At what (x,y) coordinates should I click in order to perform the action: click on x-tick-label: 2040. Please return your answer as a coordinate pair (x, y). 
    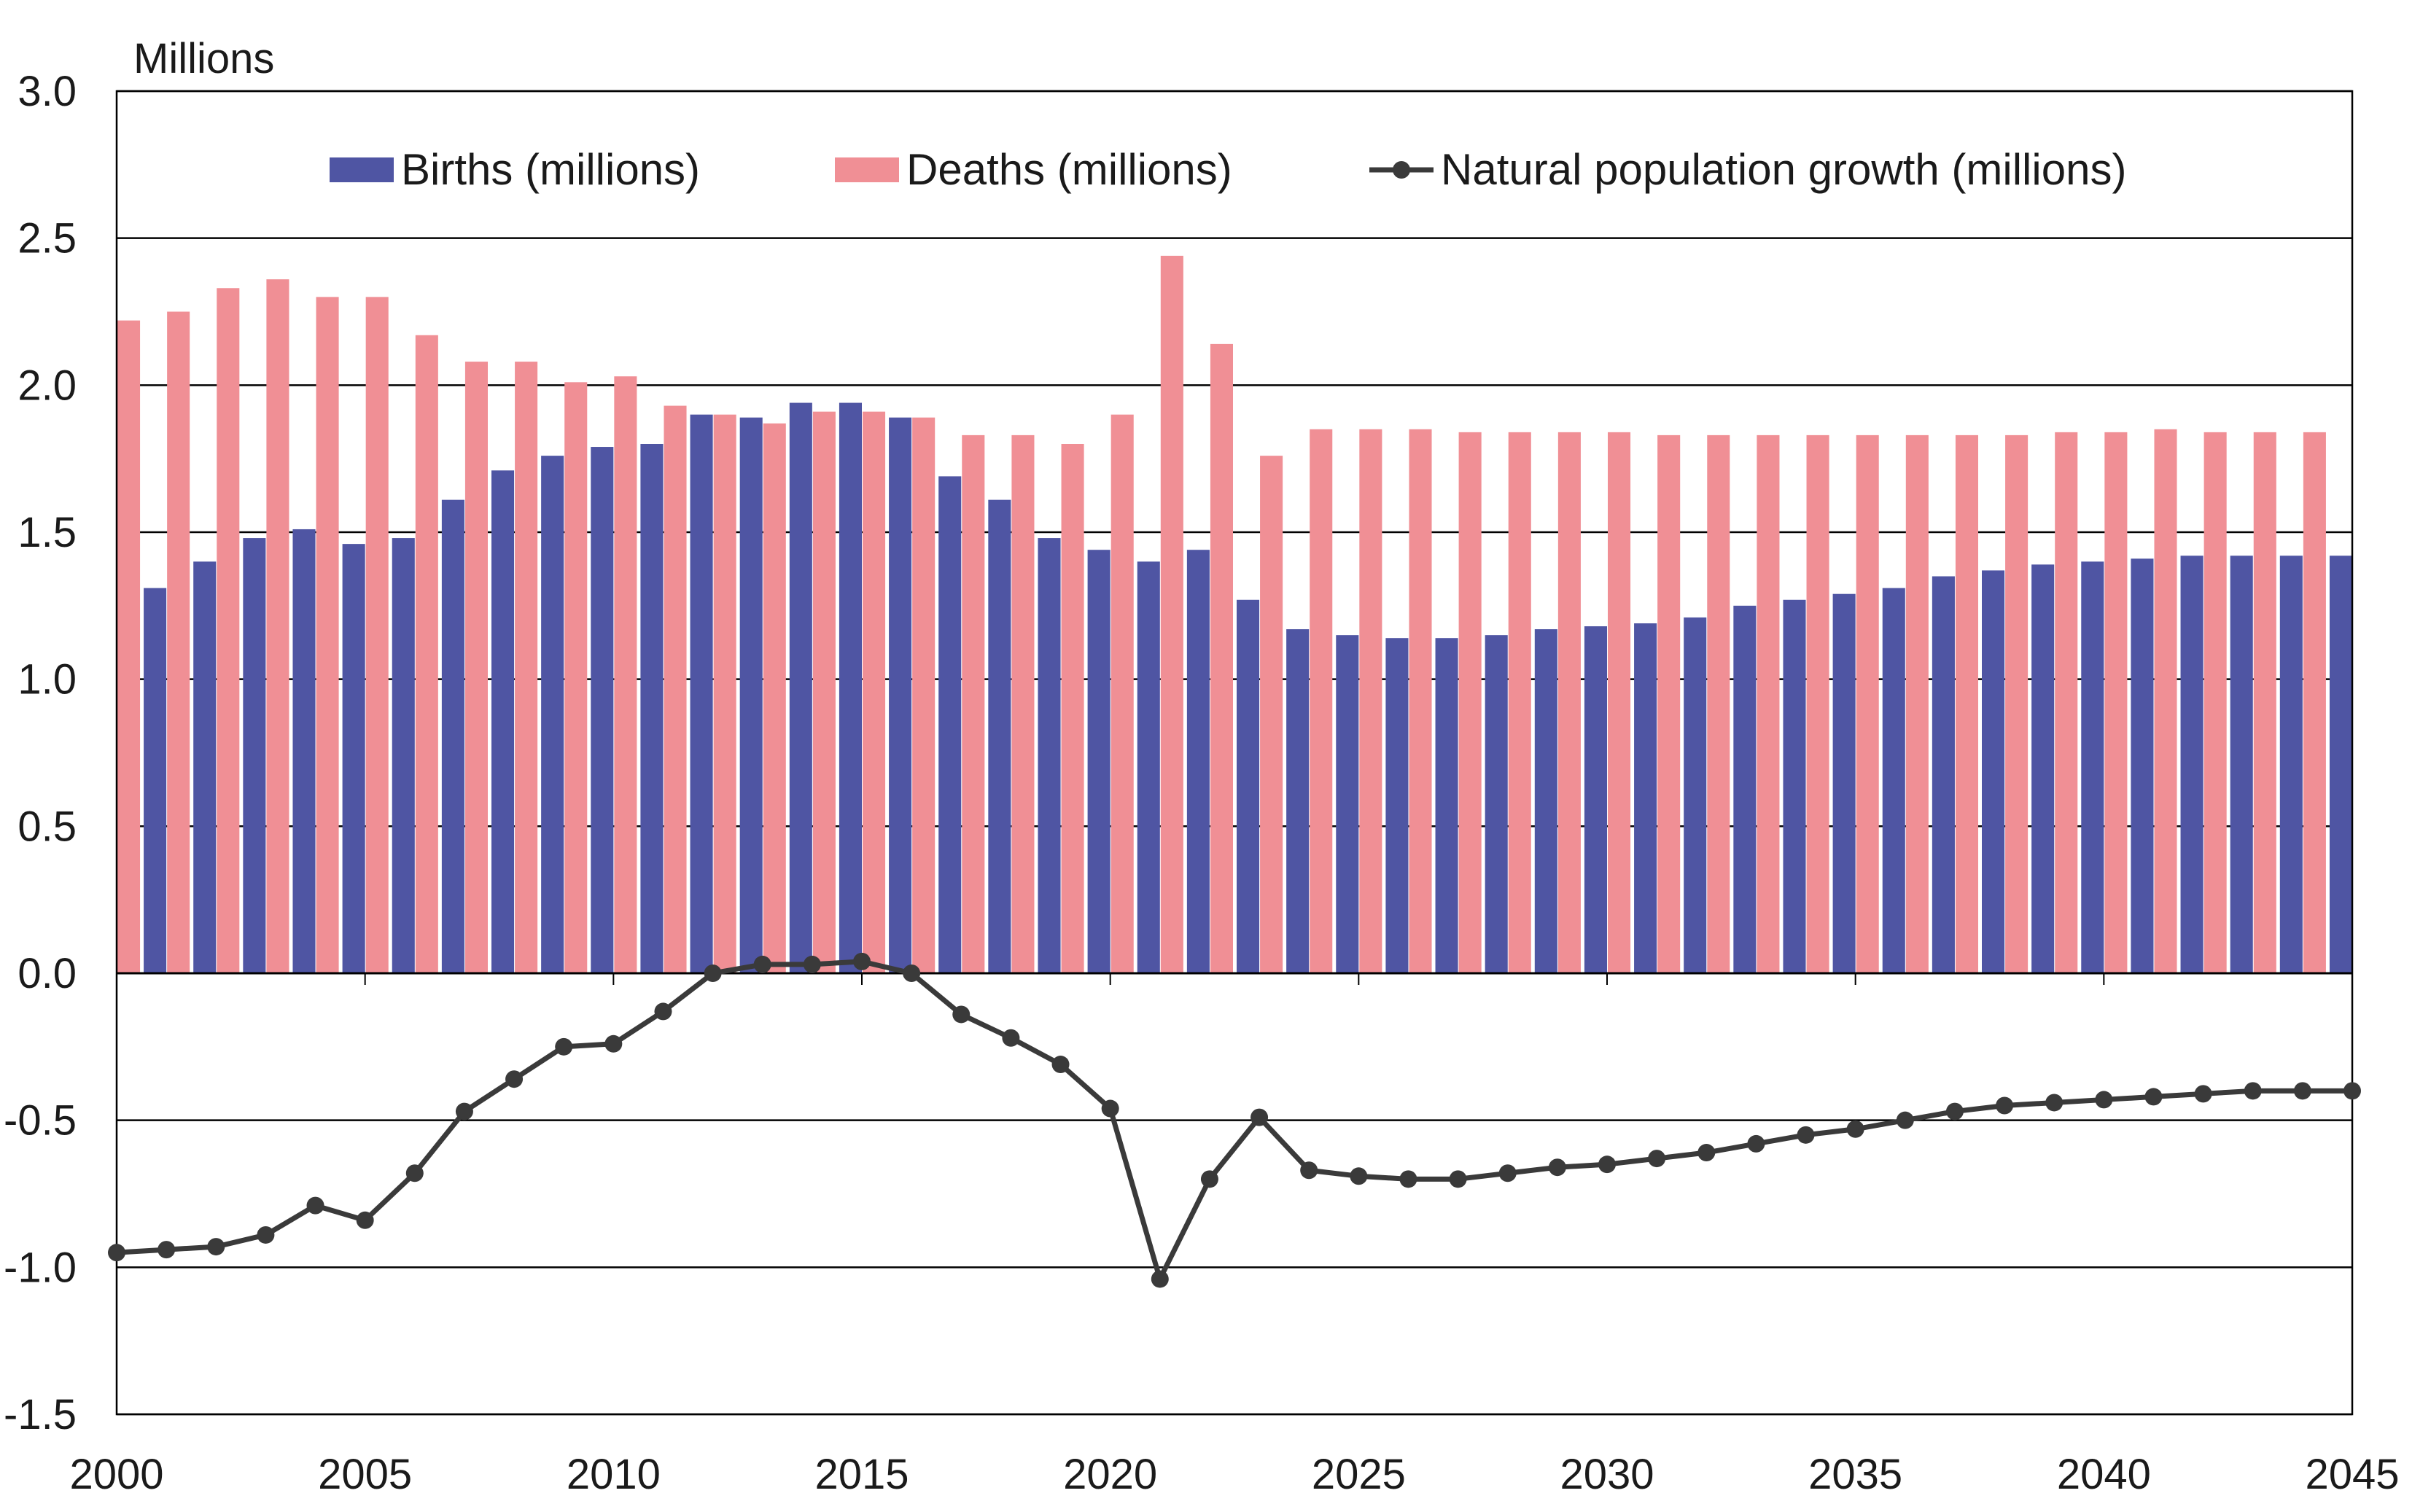
    Looking at the image, I should click on (2104, 1474).